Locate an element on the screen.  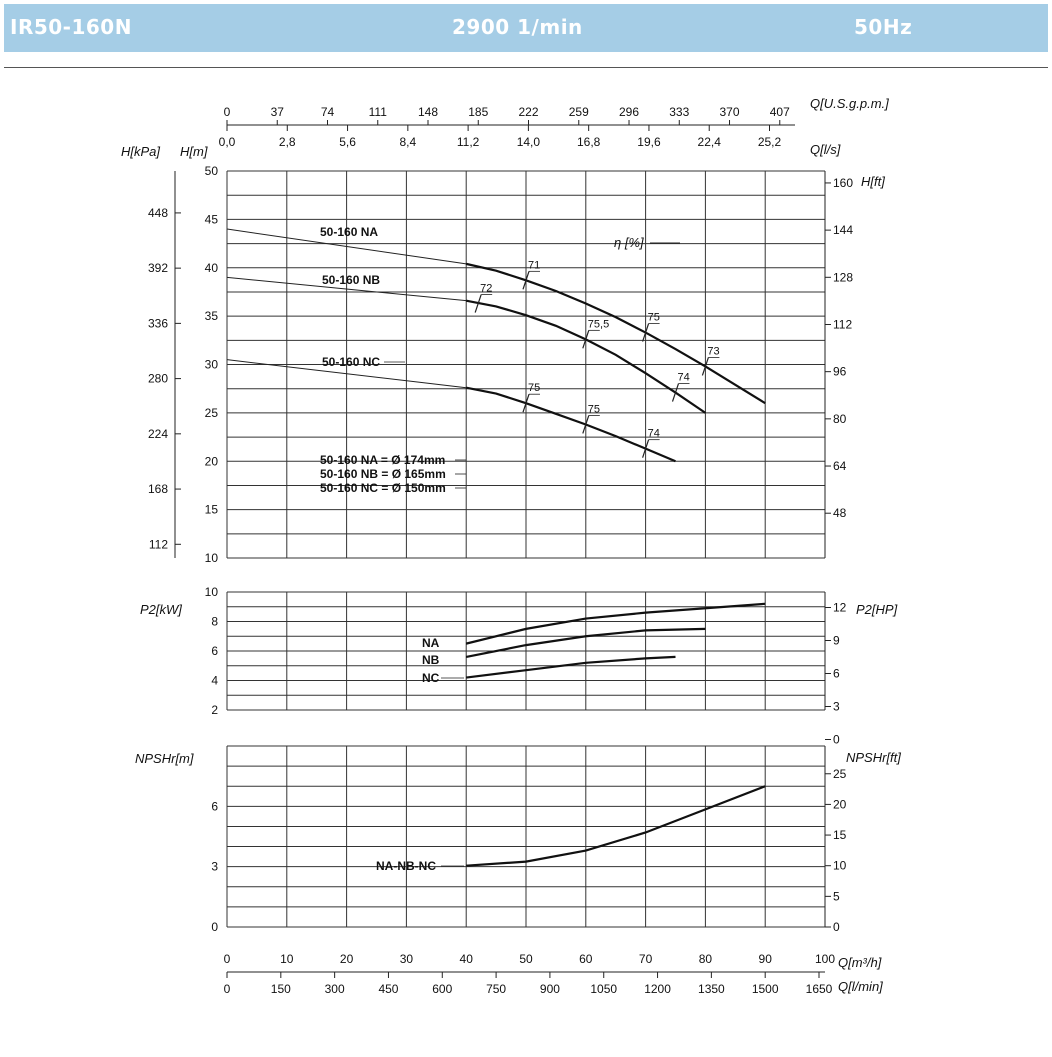
npsh-curve is located at coordinates (616, 826).